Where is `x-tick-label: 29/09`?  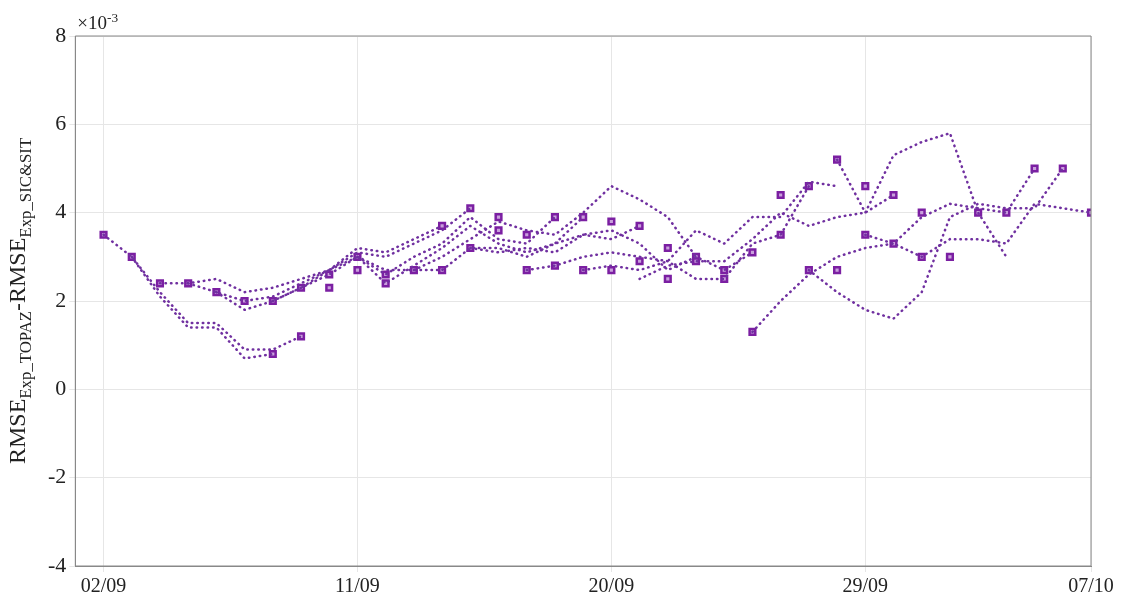 x-tick-label: 29/09 is located at coordinates (865, 585).